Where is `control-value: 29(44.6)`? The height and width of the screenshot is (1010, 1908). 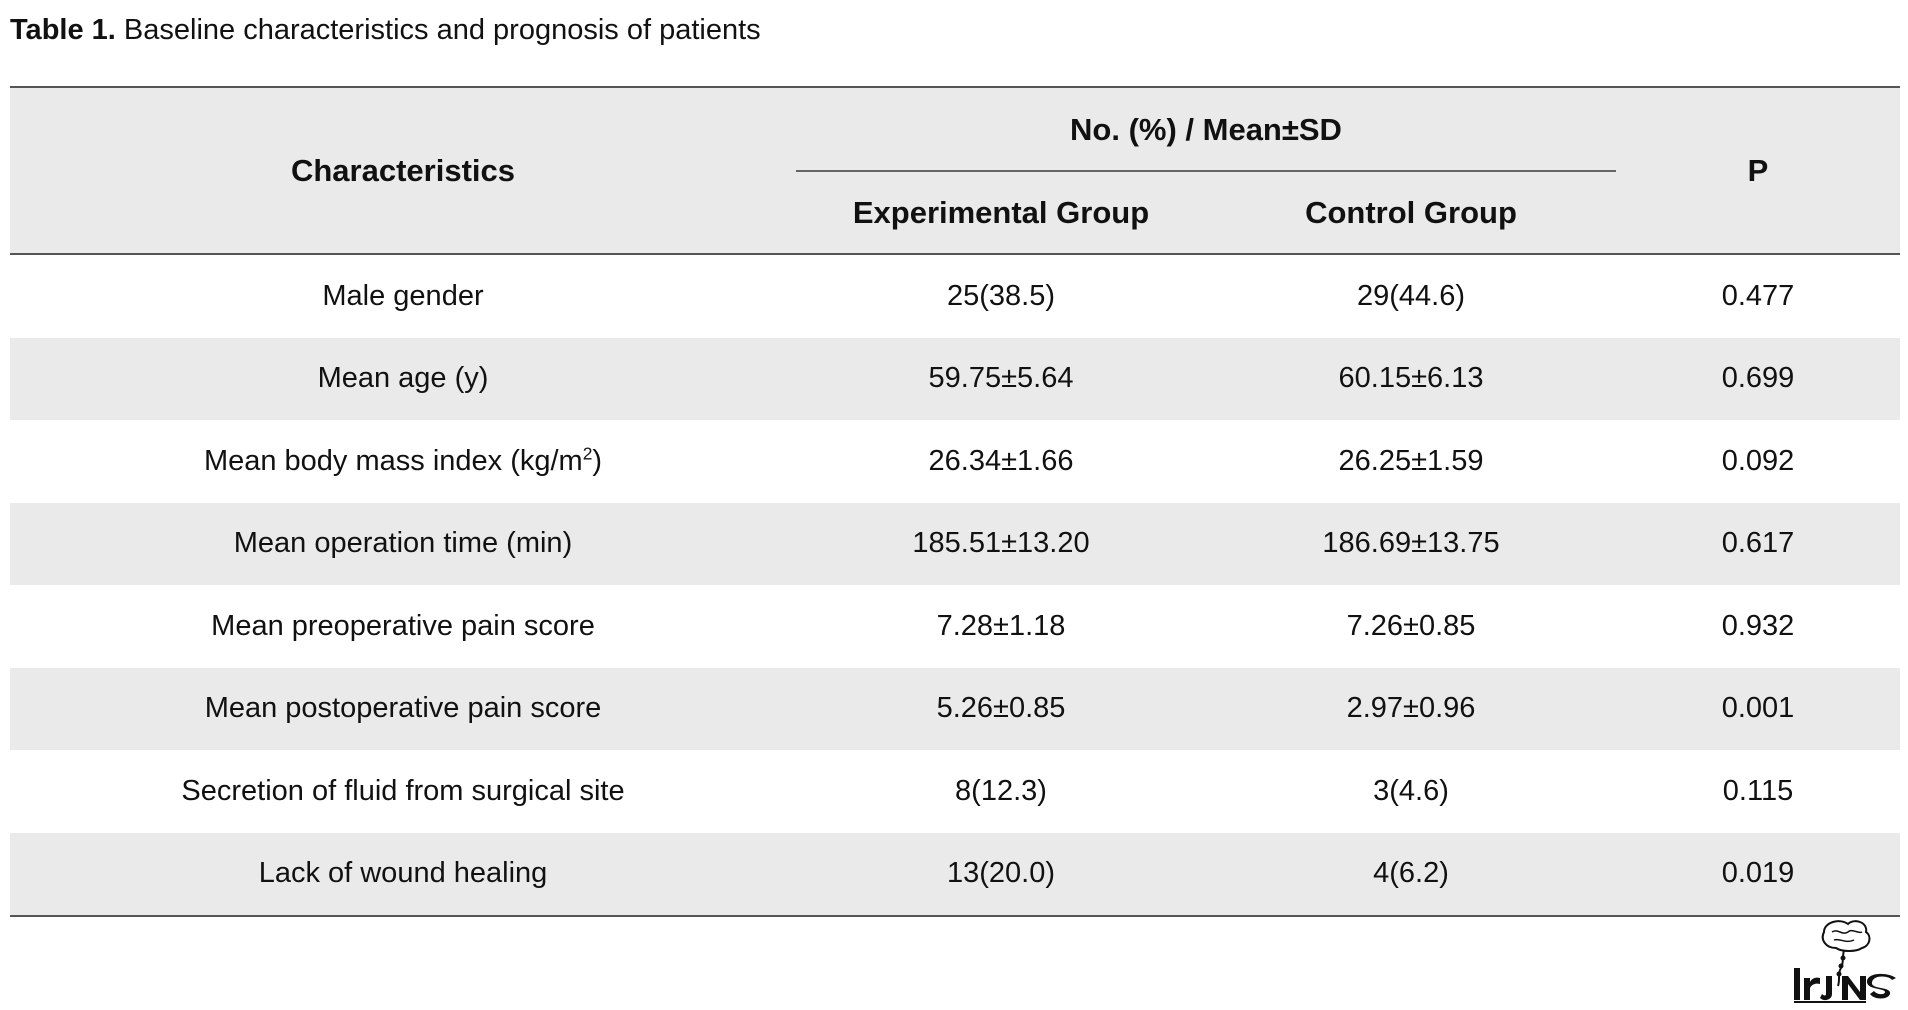
control-value: 29(44.6) is located at coordinates (1410, 295).